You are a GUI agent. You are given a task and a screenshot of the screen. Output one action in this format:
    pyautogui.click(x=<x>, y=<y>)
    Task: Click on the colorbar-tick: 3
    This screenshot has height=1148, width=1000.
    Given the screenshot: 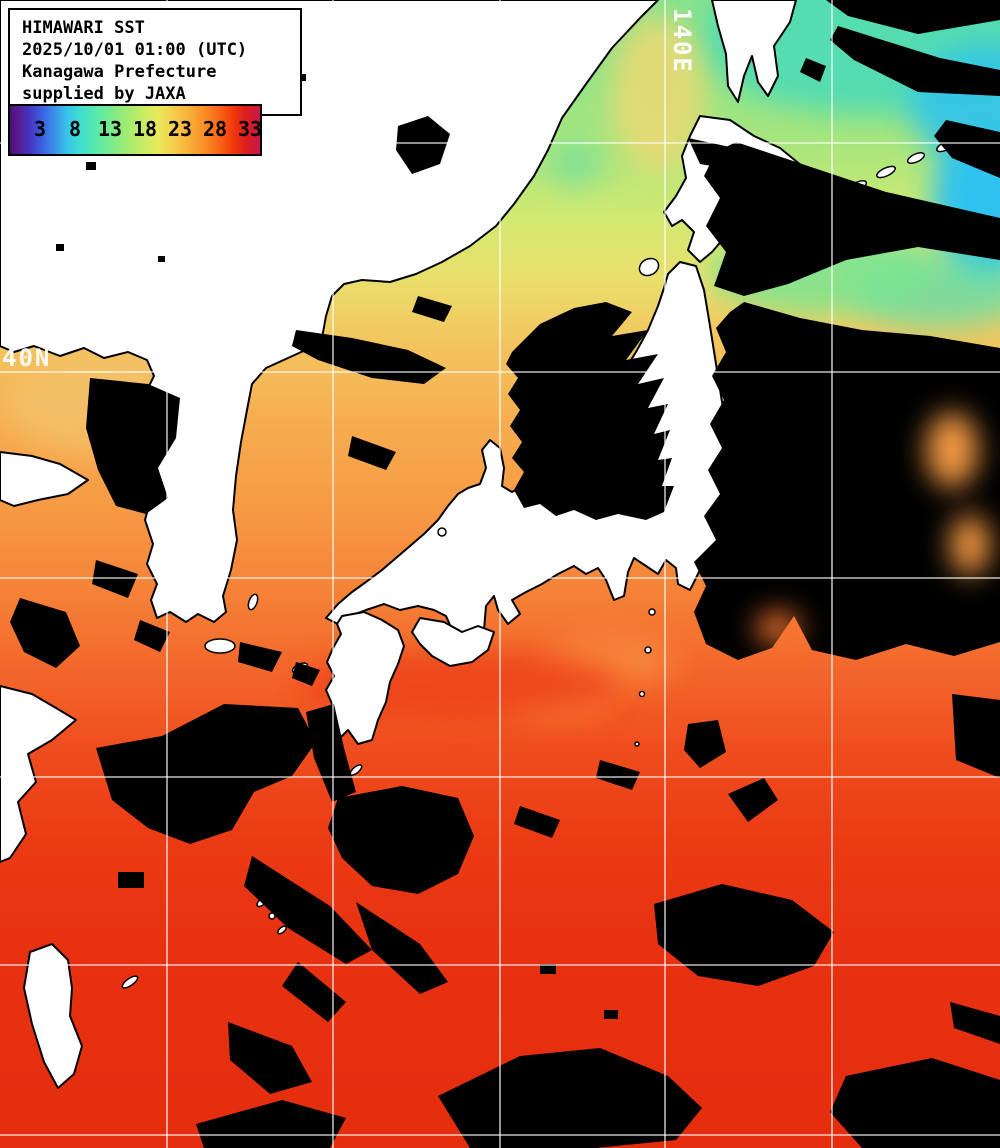 What is the action you would take?
    pyautogui.click(x=40, y=129)
    